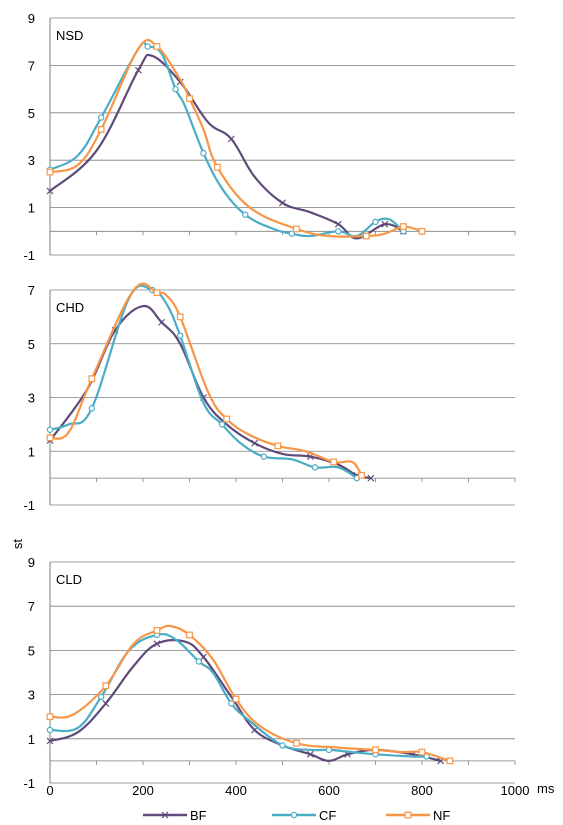 The image size is (563, 825). I want to click on panel-title: NSD, so click(69, 35).